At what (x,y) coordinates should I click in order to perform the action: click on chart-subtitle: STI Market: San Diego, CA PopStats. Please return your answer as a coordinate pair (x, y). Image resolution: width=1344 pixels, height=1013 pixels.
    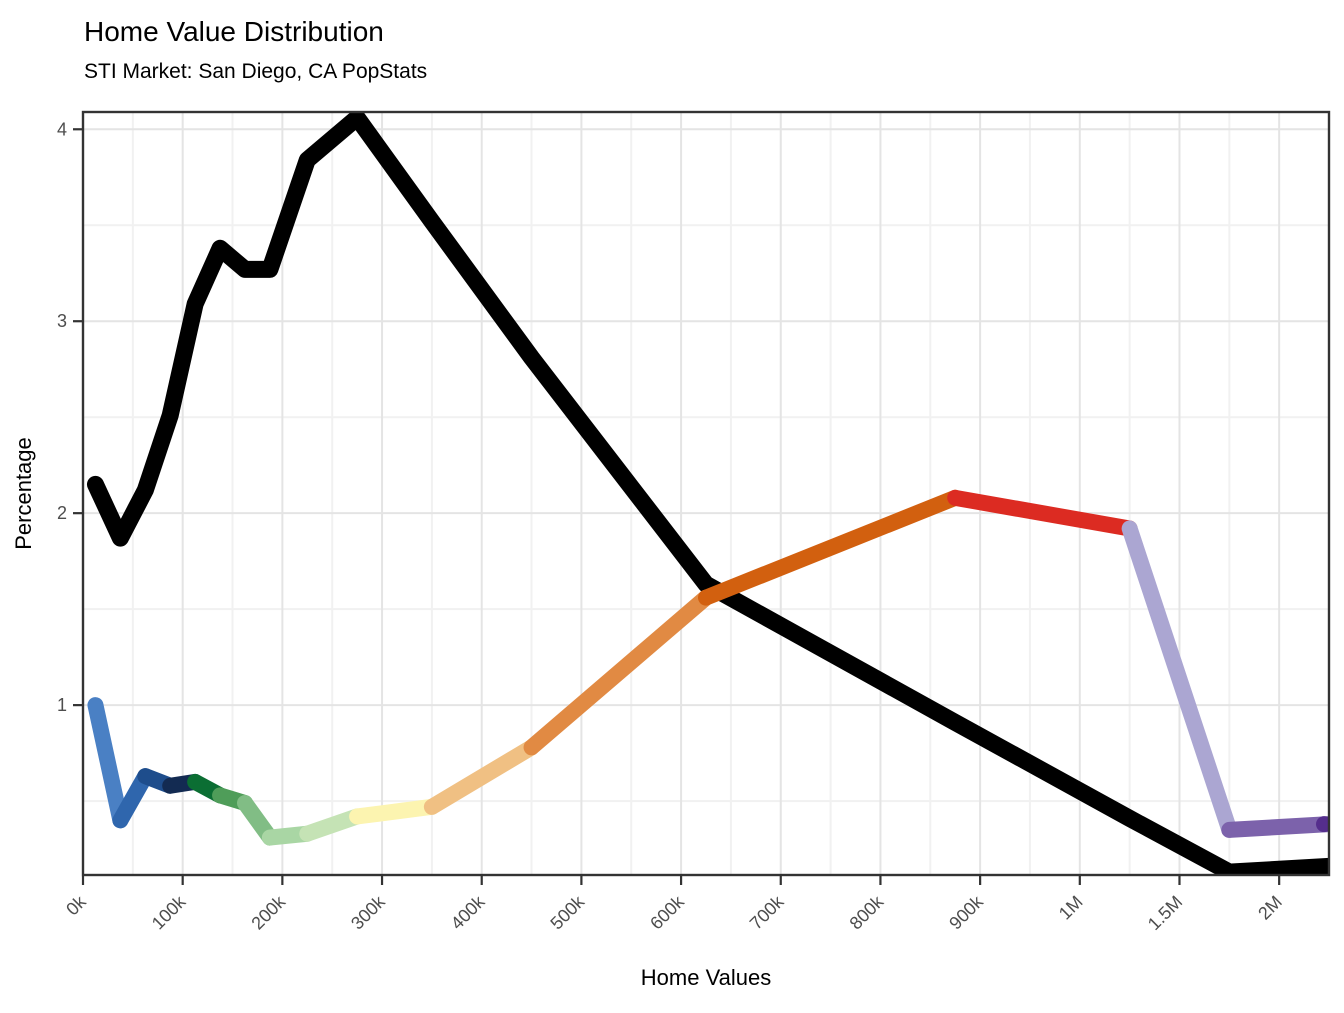
    Looking at the image, I should click on (255, 71).